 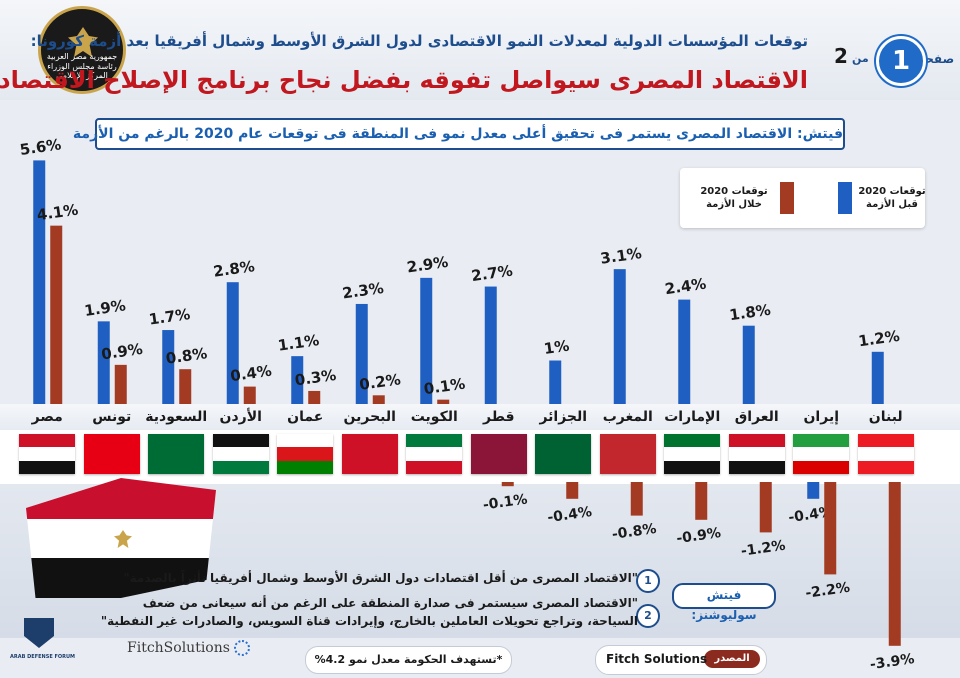 What do you see at coordinates (569, 515) in the screenshot?
I see `label-during-8: -0.4%` at bounding box center [569, 515].